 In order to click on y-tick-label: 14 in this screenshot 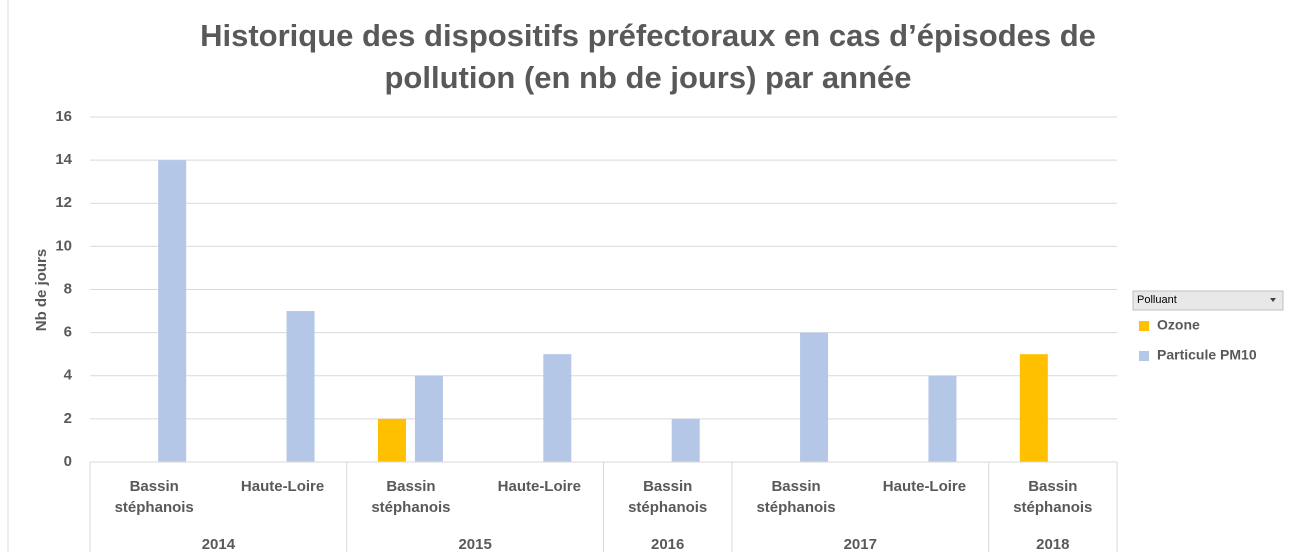, I will do `click(63, 159)`.